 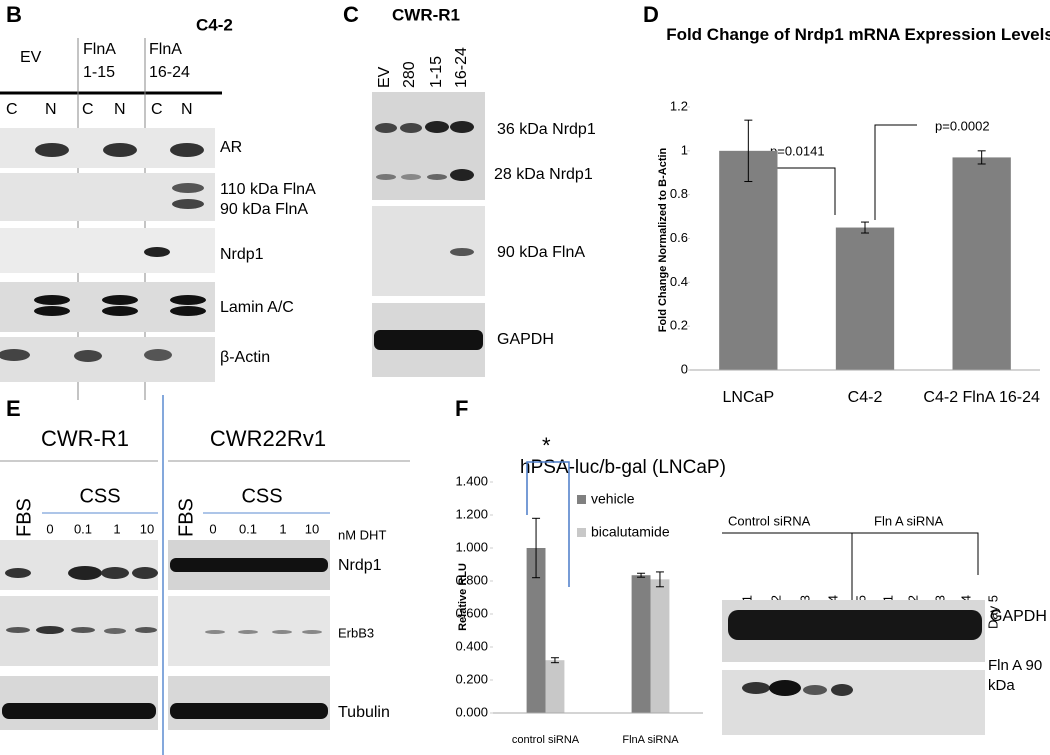 What do you see at coordinates (684, 368) in the screenshot?
I see `y-tick-label: 0` at bounding box center [684, 368].